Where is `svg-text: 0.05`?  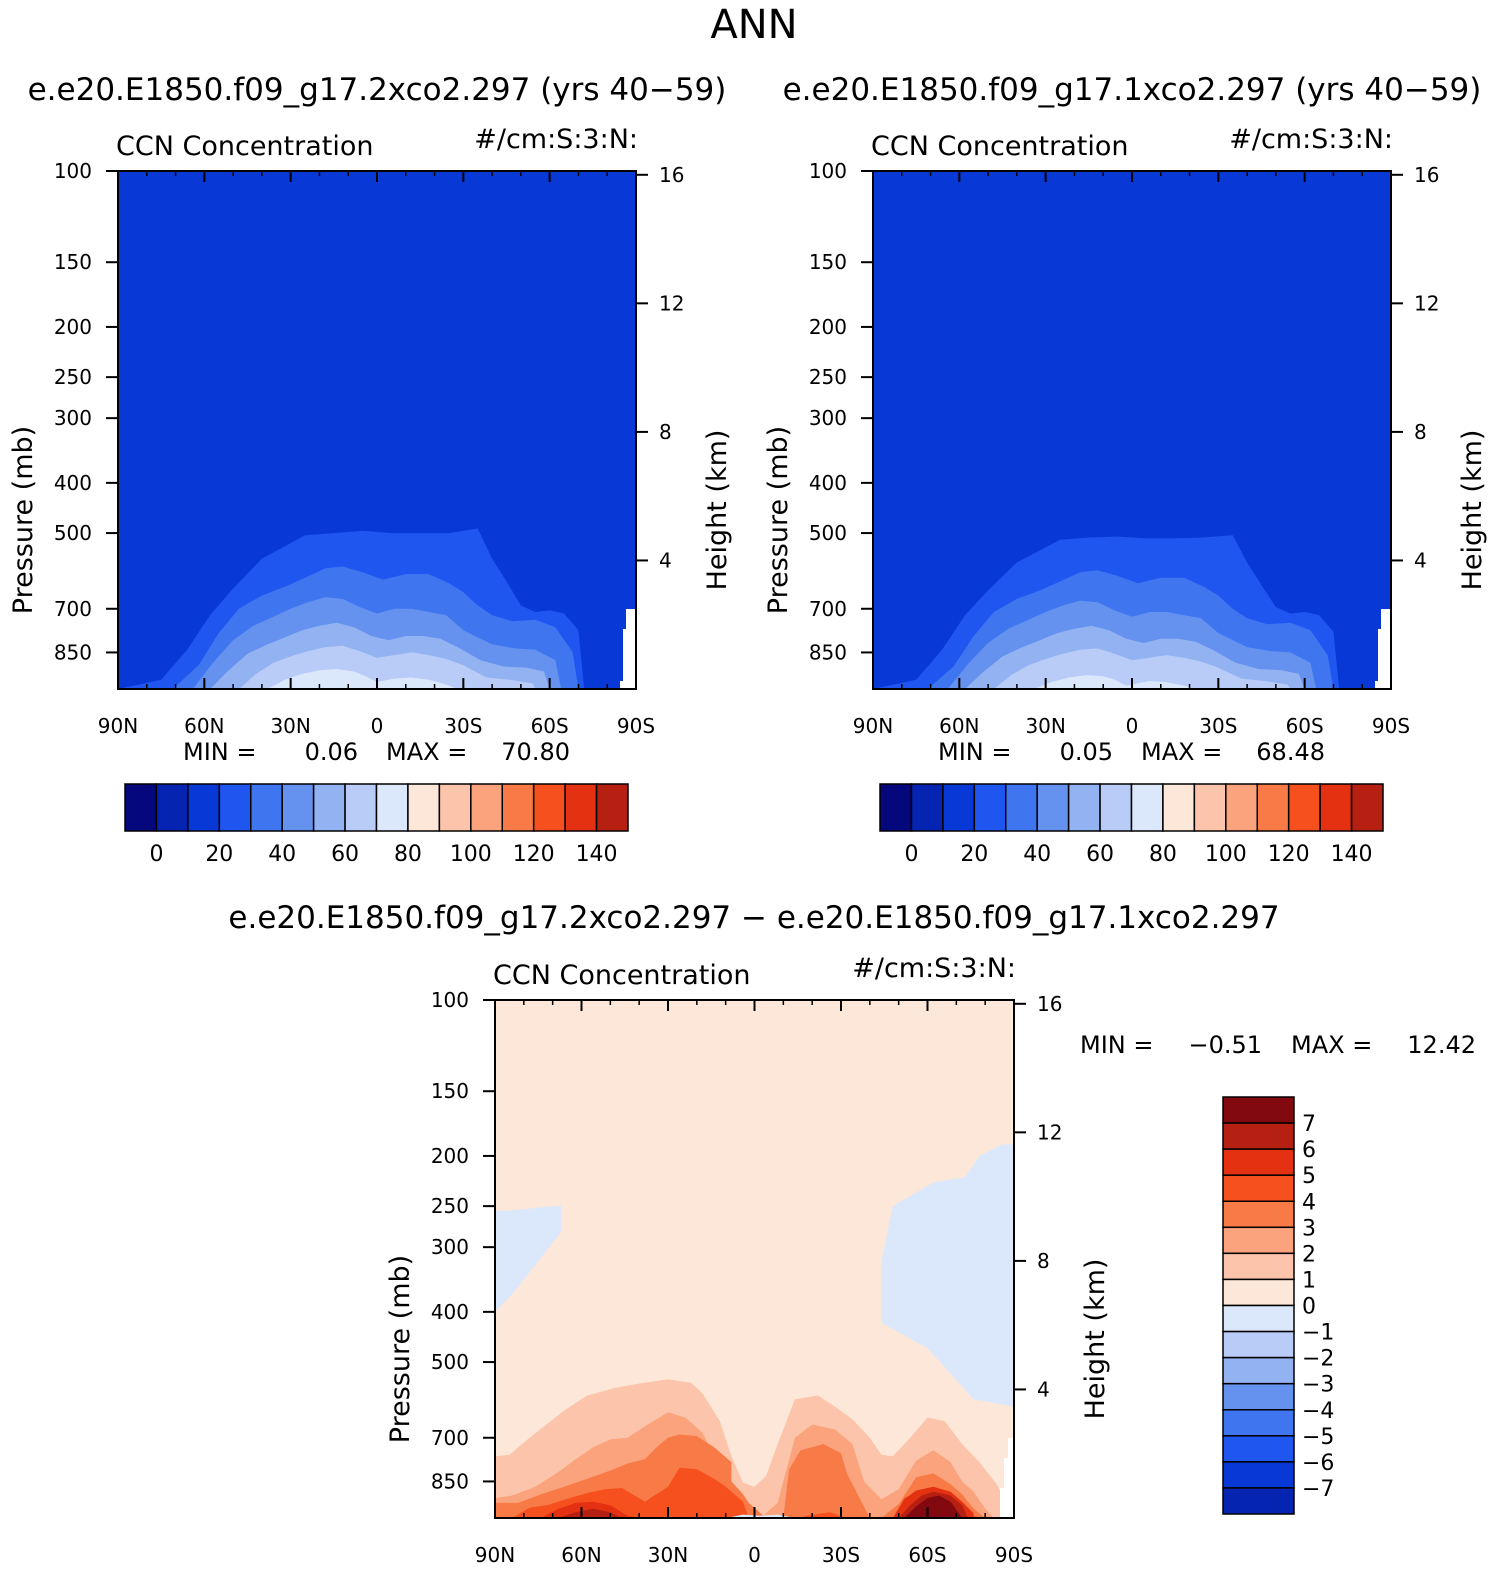 svg-text: 0.05 is located at coordinates (1086, 752).